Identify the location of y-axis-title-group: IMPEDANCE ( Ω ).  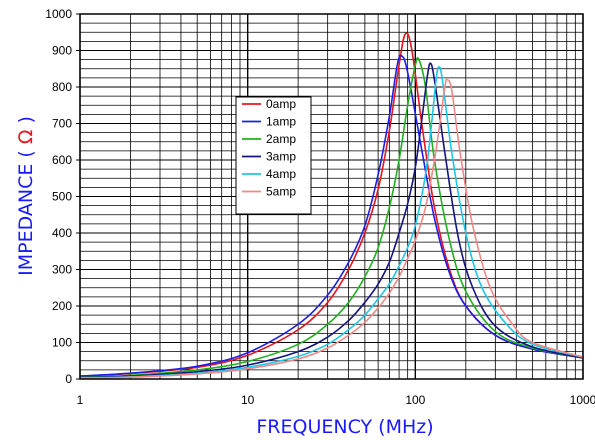
(26, 196).